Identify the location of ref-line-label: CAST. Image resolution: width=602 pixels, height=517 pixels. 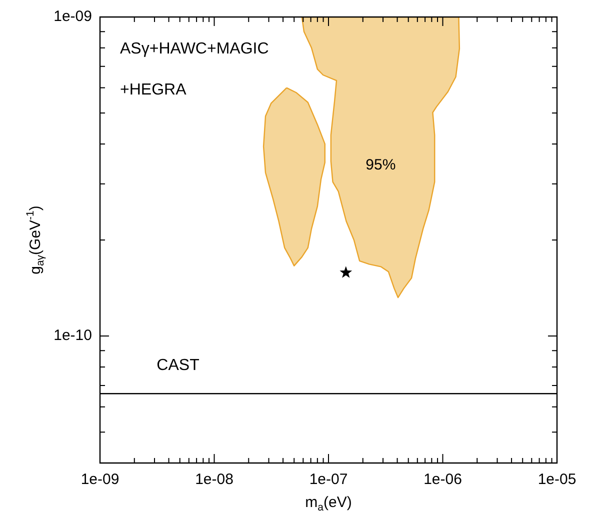
(178, 365).